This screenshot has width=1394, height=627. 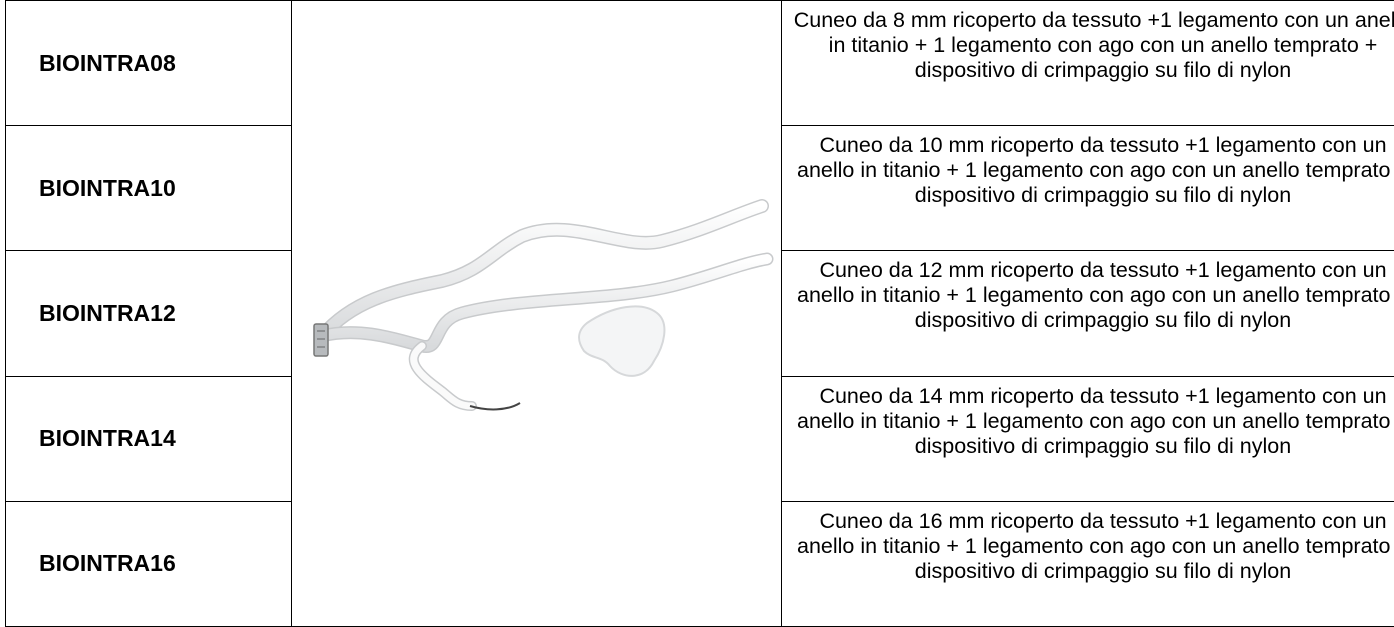 I want to click on product-code: BIOINTRA12, so click(x=149, y=313).